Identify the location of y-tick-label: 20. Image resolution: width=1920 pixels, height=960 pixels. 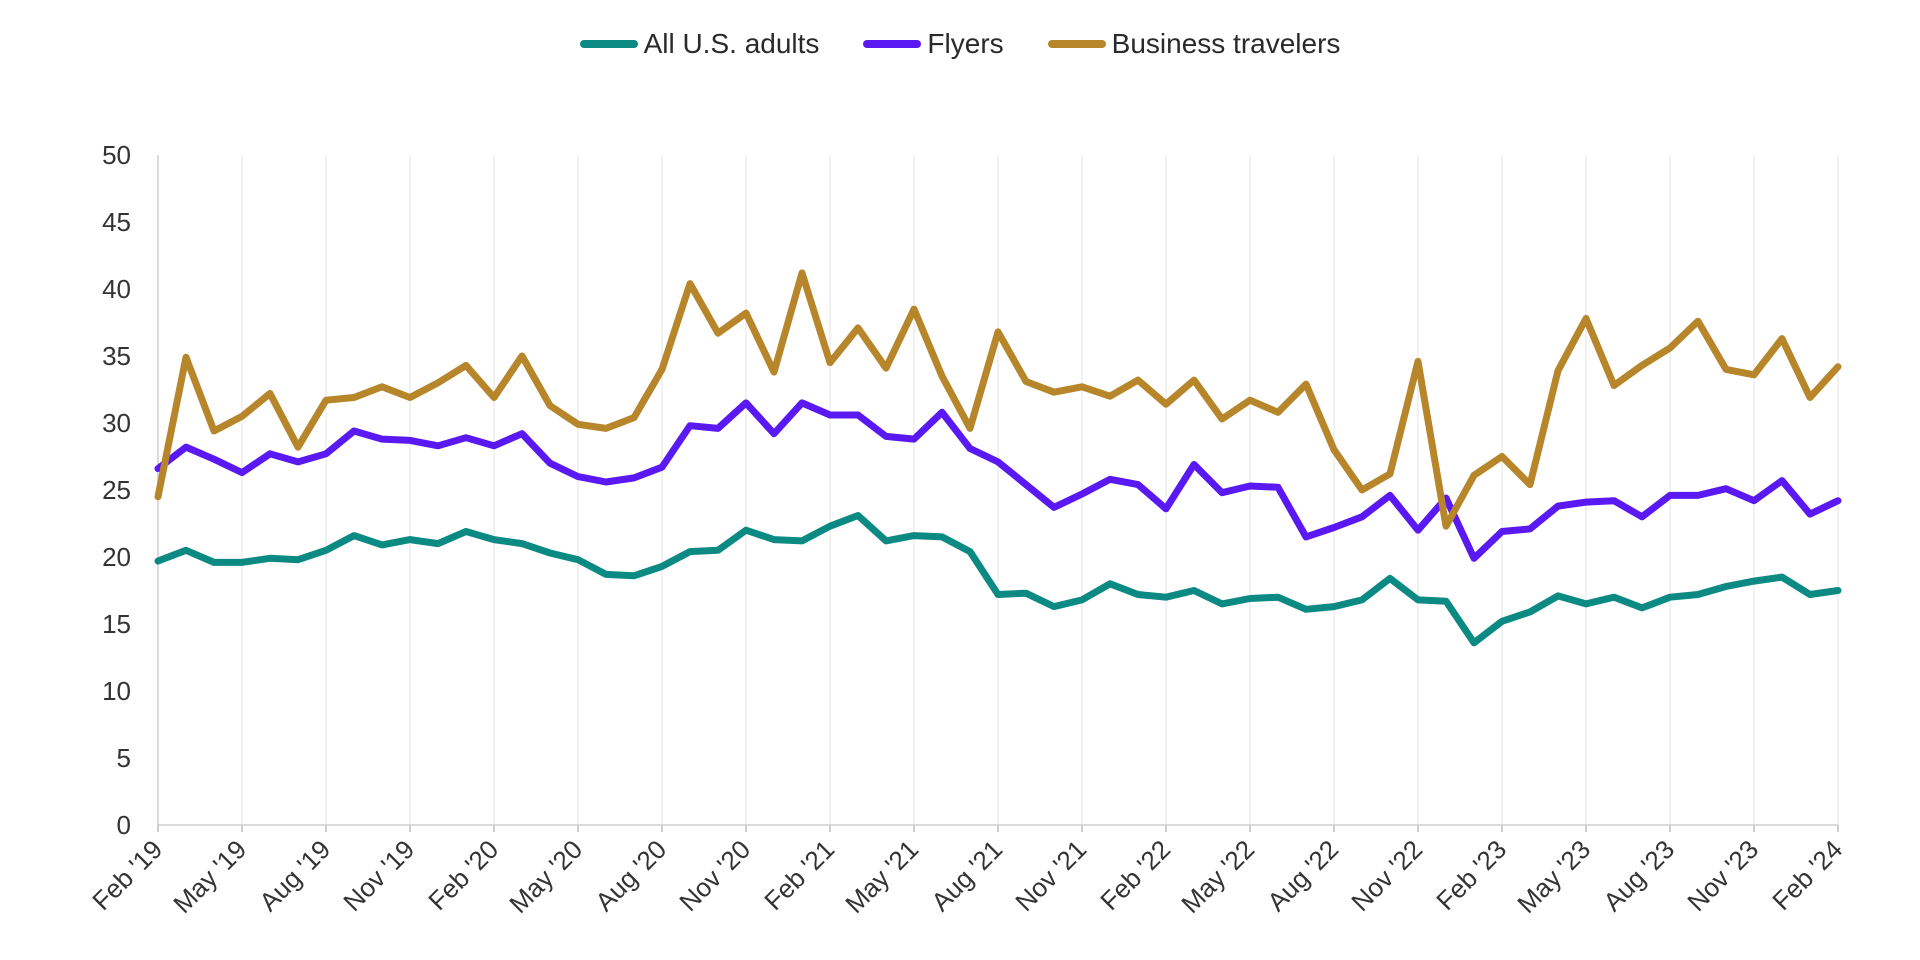
(116, 557).